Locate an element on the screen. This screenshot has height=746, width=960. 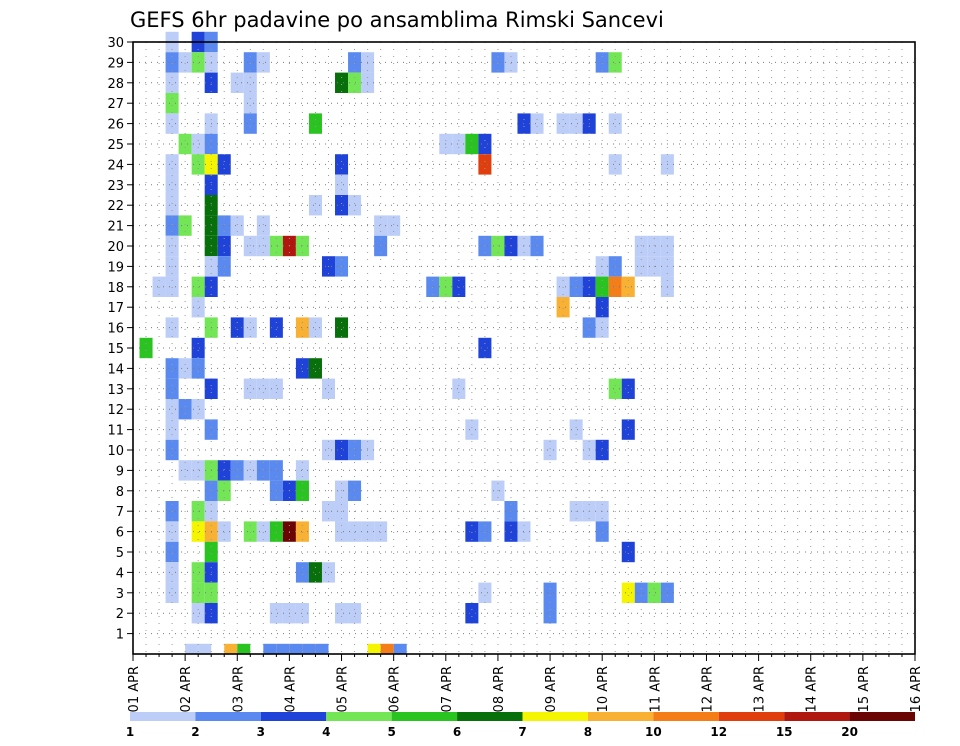
y-tick-label: 21 is located at coordinates (115, 227).